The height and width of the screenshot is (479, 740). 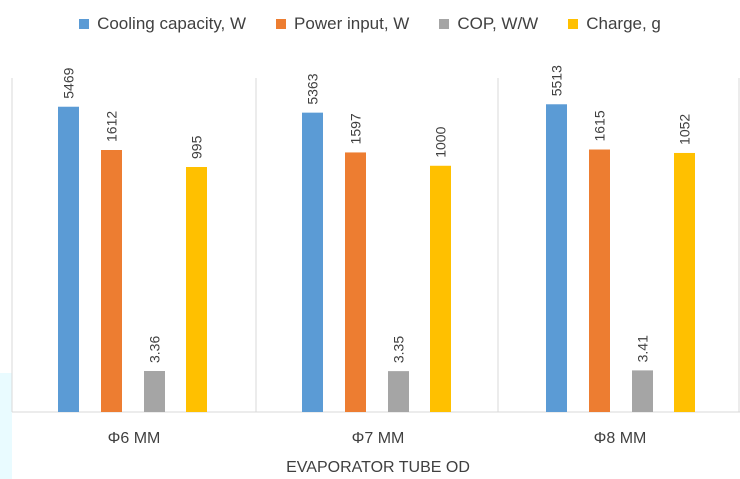 What do you see at coordinates (6, 426) in the screenshot?
I see `left-edge-highlight` at bounding box center [6, 426].